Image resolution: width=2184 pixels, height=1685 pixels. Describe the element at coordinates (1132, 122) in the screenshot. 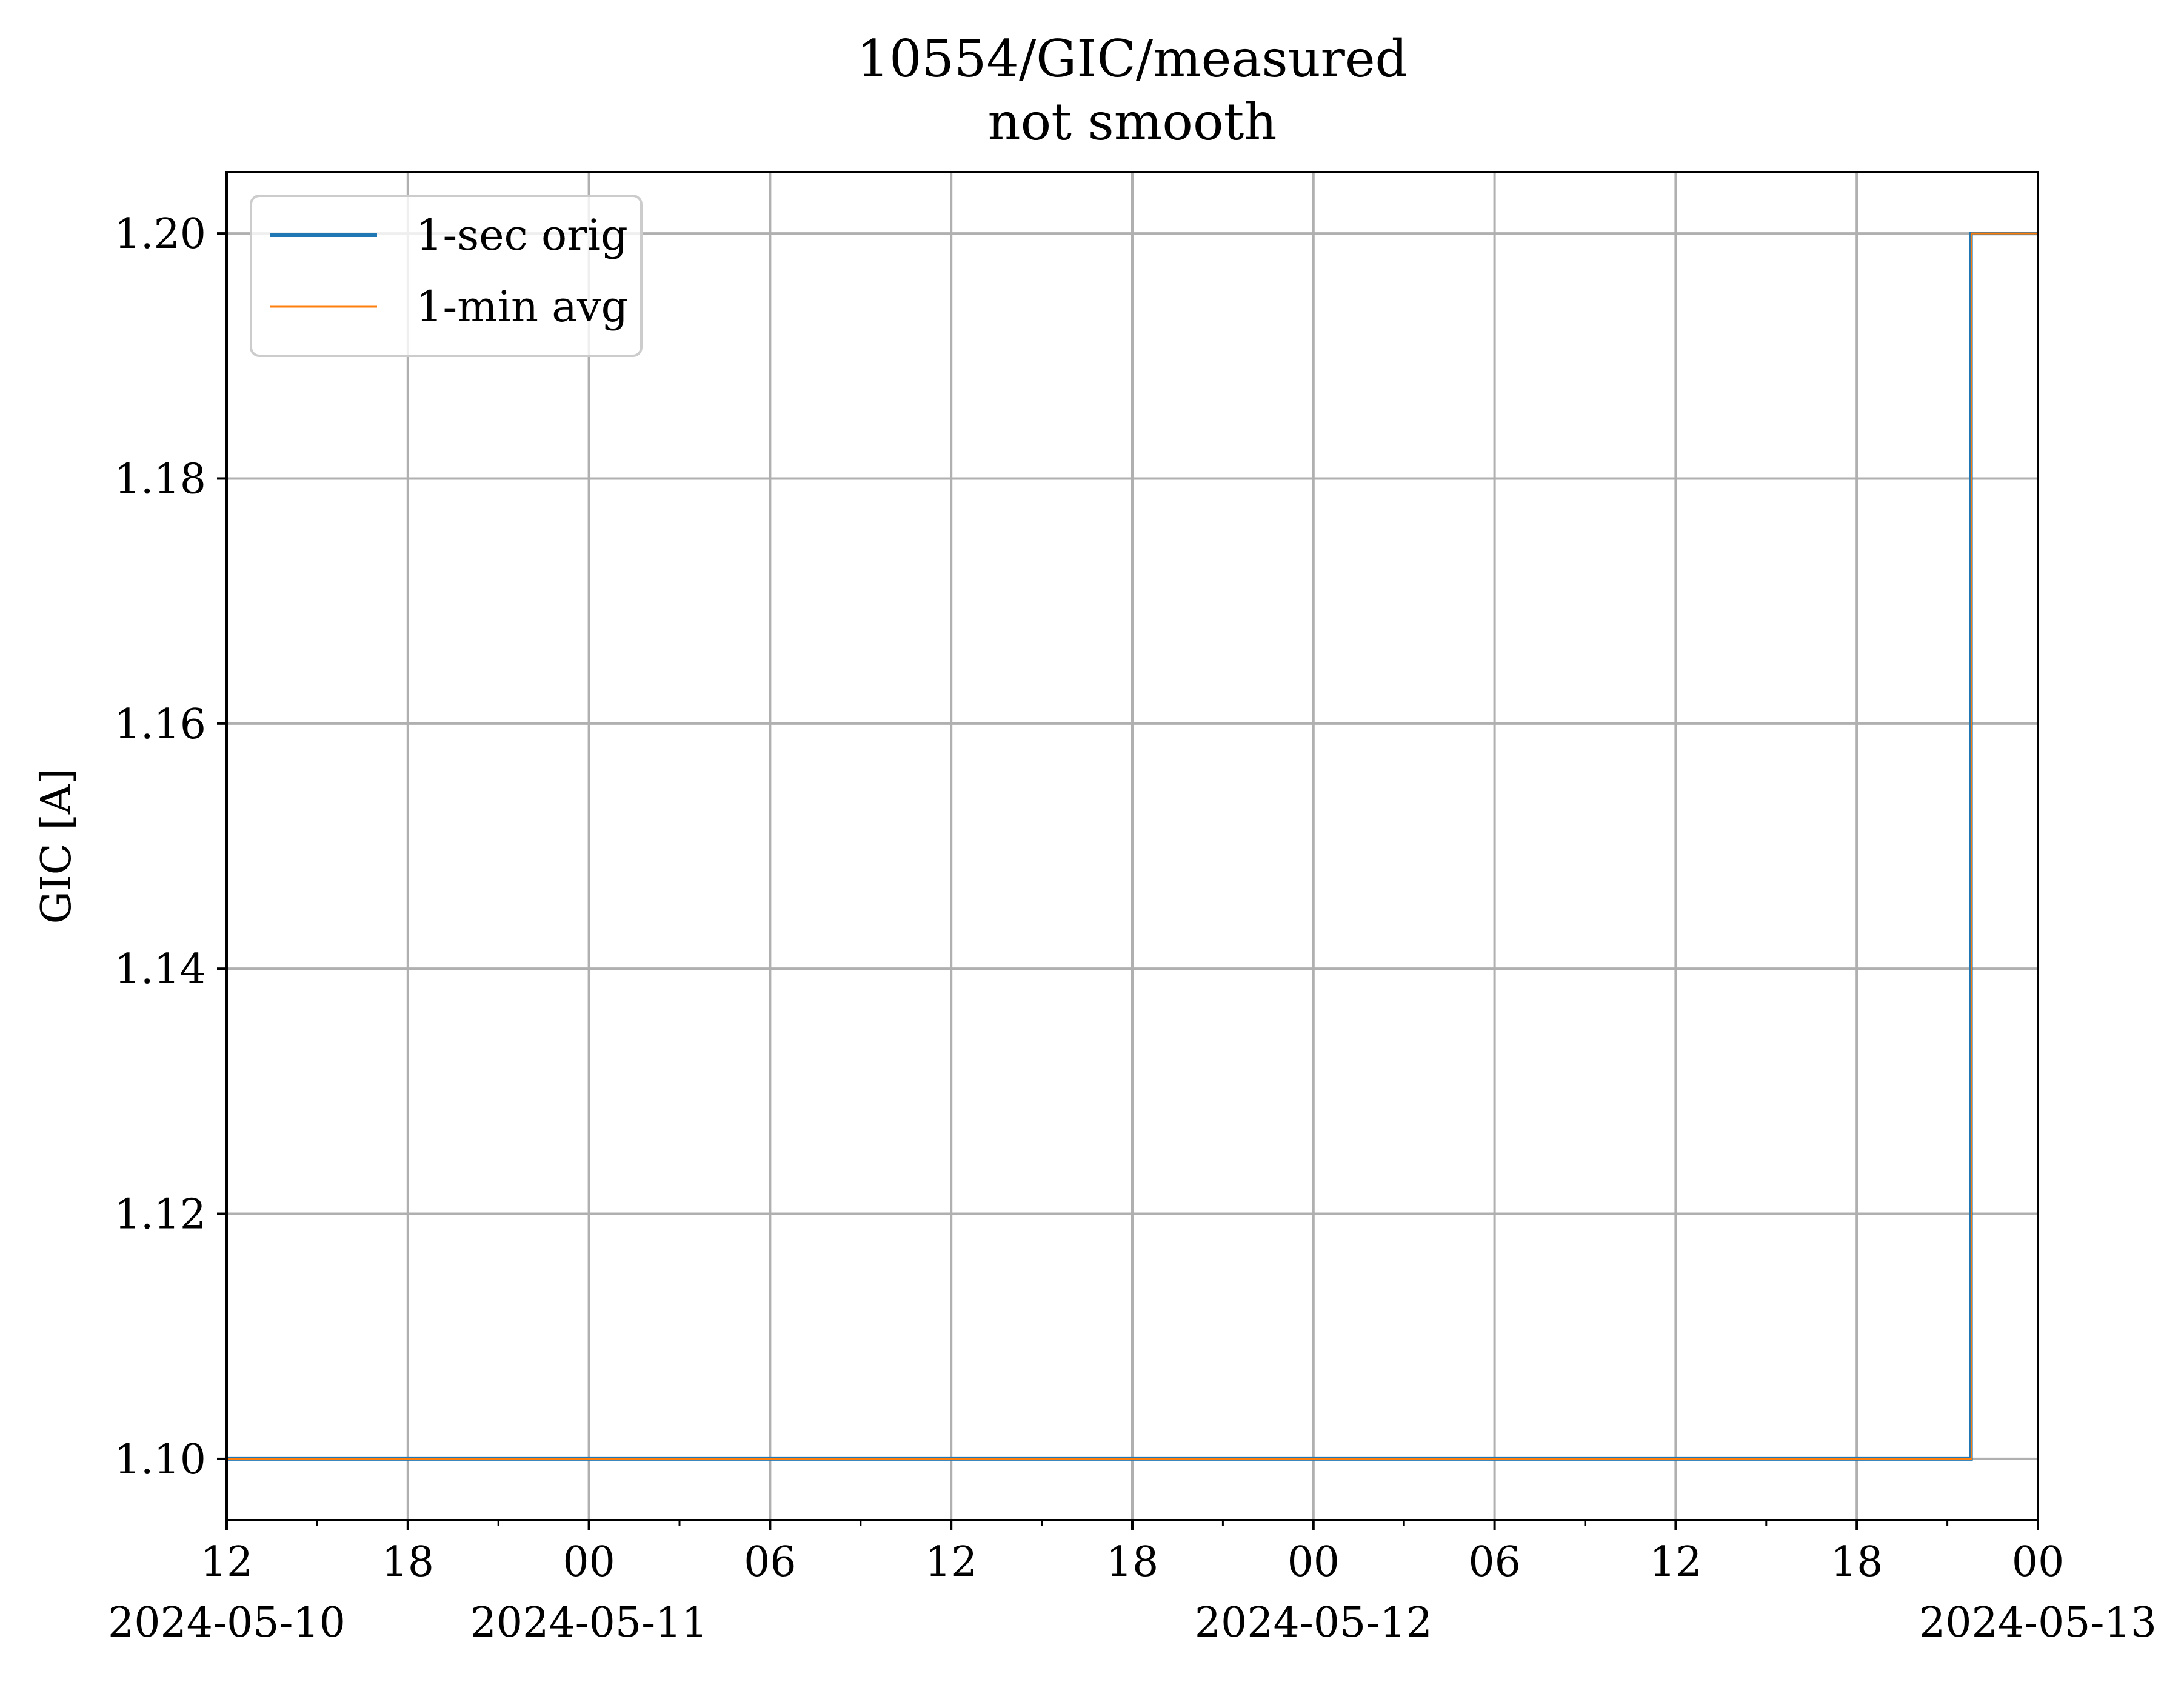

I see `chart-subtitle: not smooth` at that location.